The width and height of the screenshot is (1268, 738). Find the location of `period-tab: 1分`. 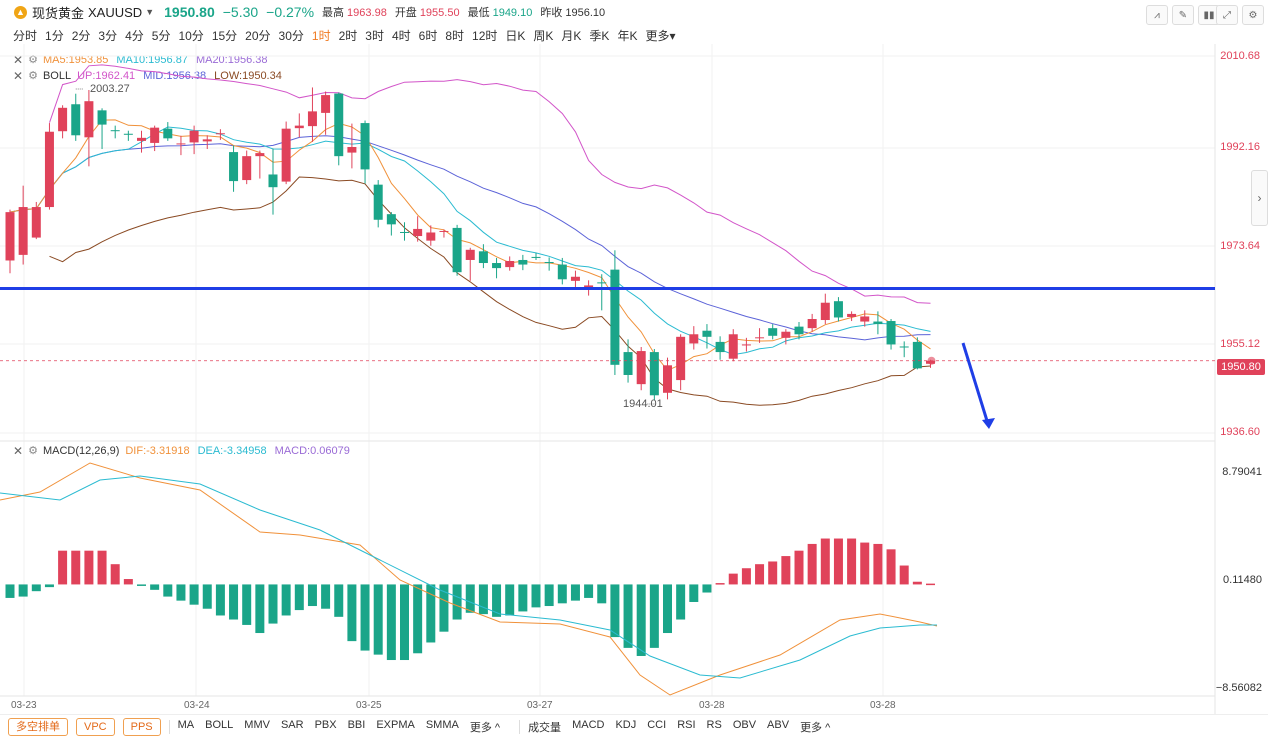

period-tab: 1分 is located at coordinates (54, 35).